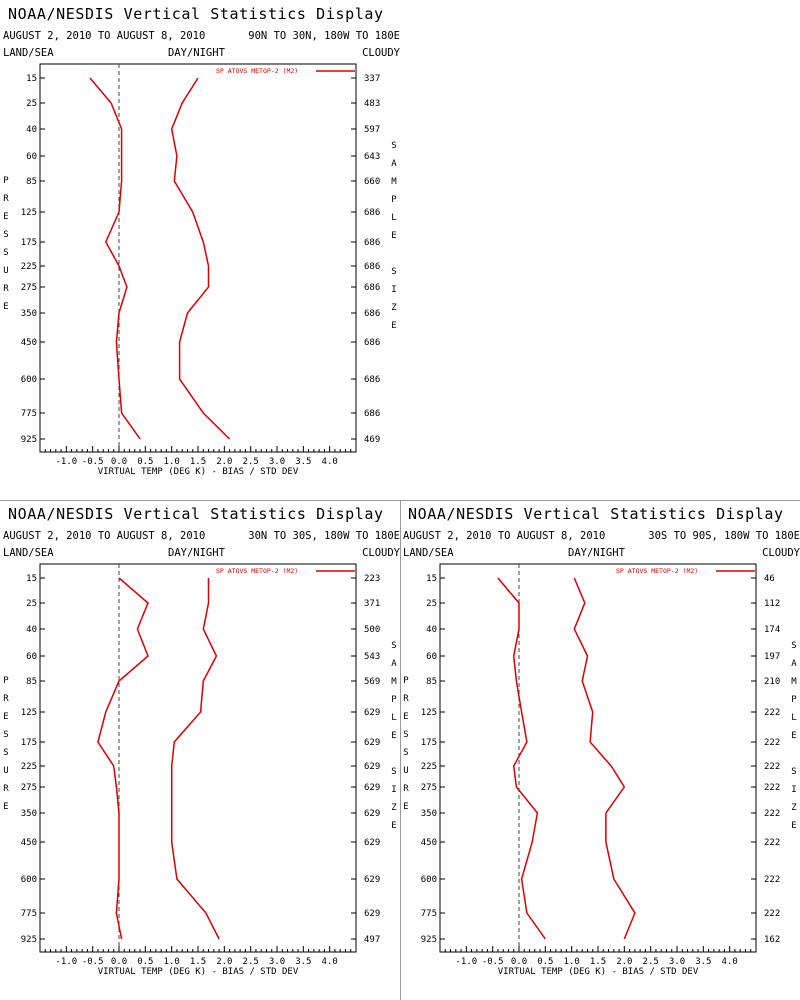 This screenshot has width=800, height=1000. I want to click on pressure-level-label: 225, so click(29, 267).